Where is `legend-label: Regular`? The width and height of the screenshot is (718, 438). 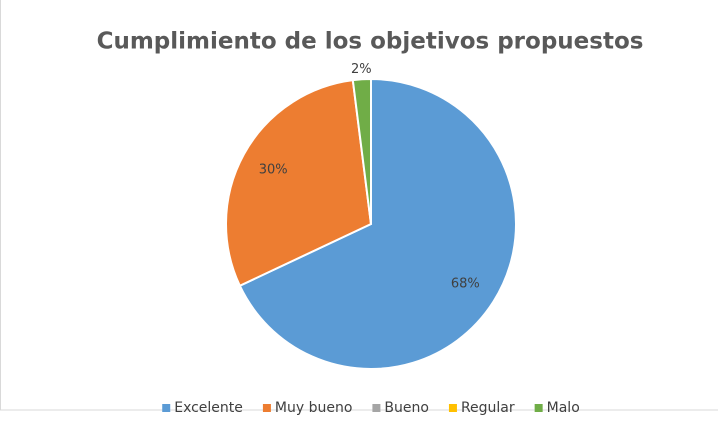 legend-label: Regular is located at coordinates (488, 408).